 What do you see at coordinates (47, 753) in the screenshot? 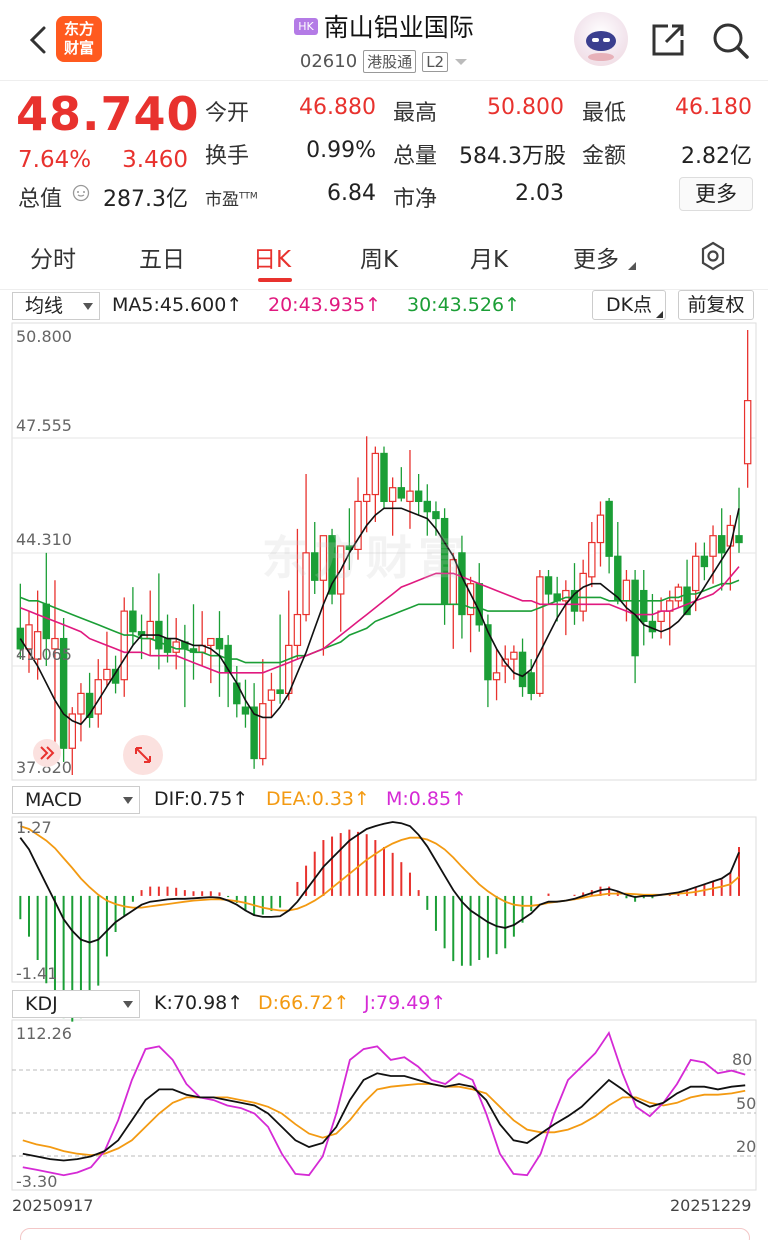
I see `scroll-left-icon` at bounding box center [47, 753].